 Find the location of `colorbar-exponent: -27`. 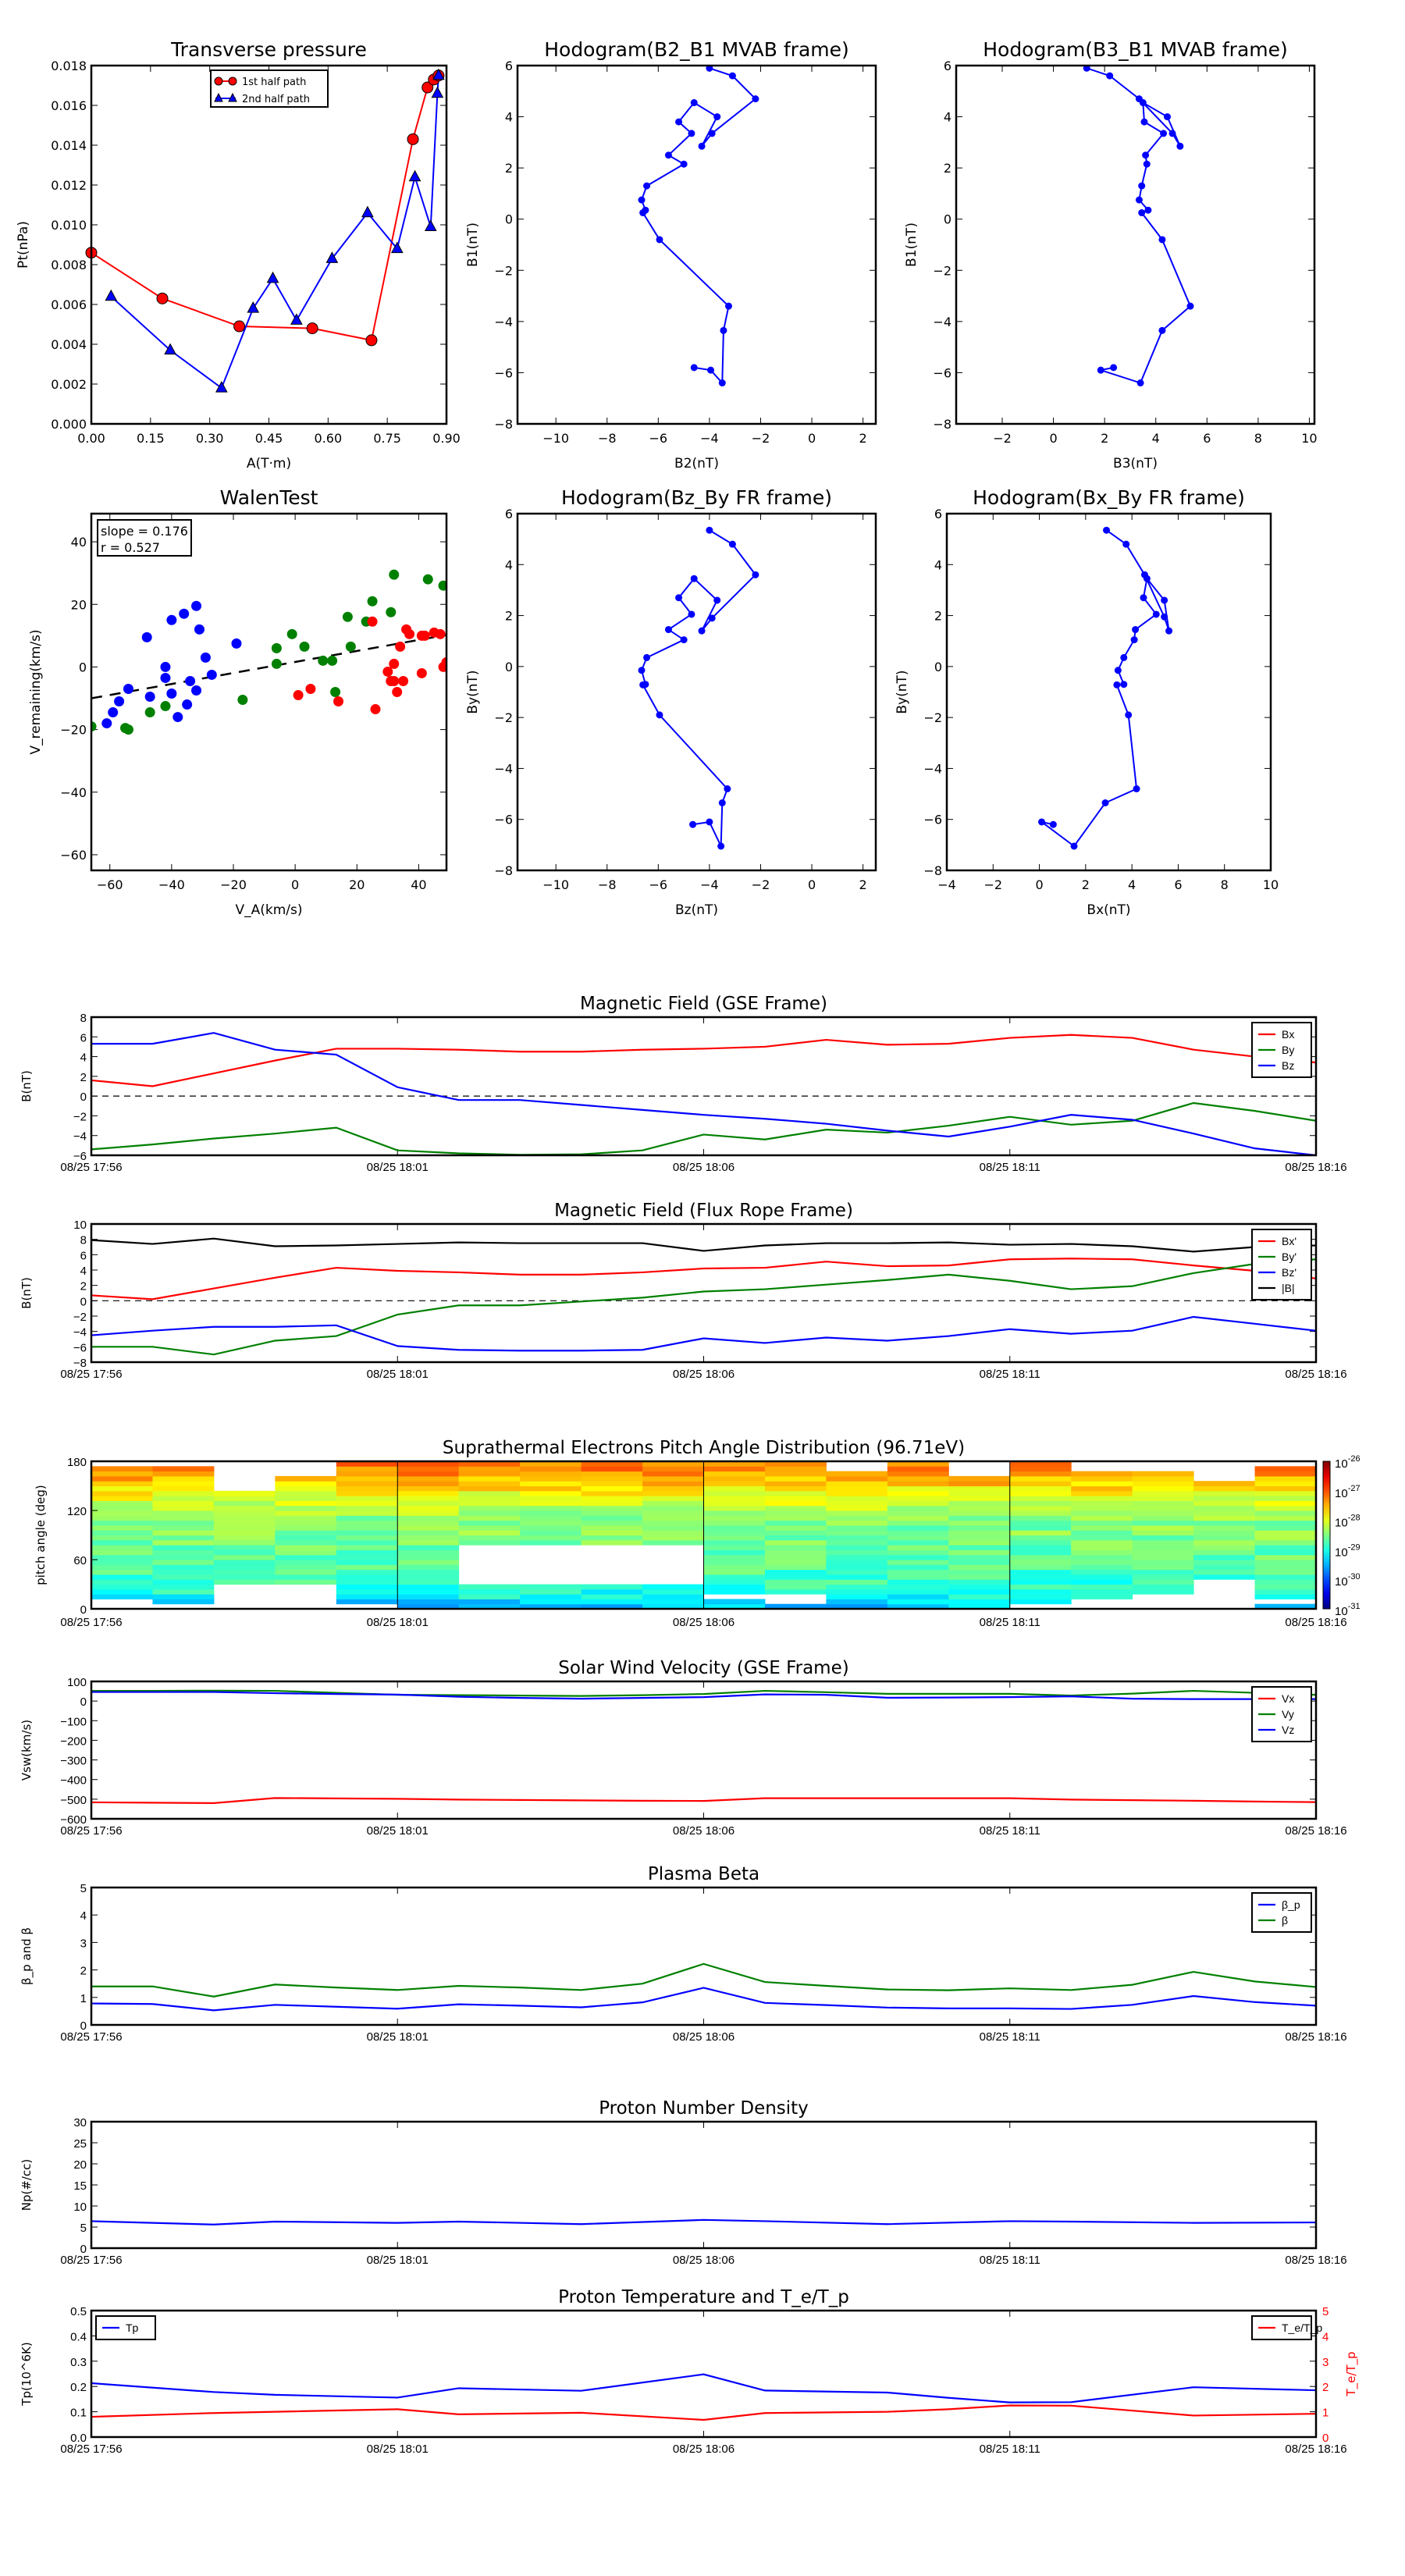

colorbar-exponent: -27 is located at coordinates (1355, 1488).